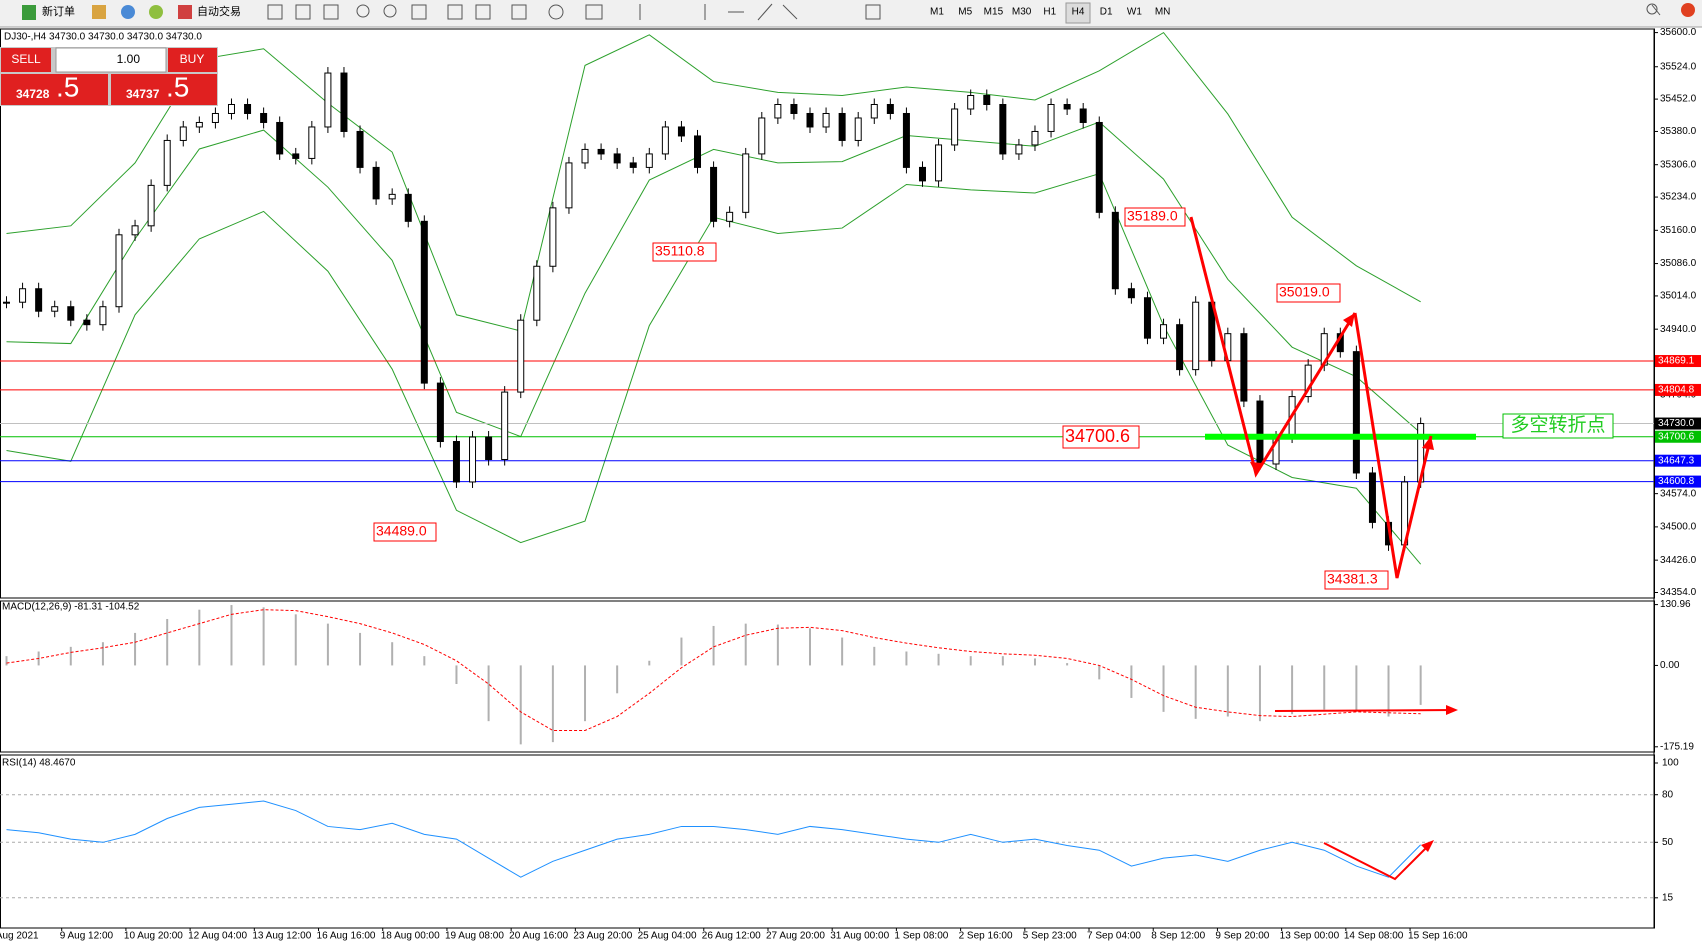 This screenshot has height=942, width=1702. I want to click on timeframe-button: M30, so click(1022, 12).